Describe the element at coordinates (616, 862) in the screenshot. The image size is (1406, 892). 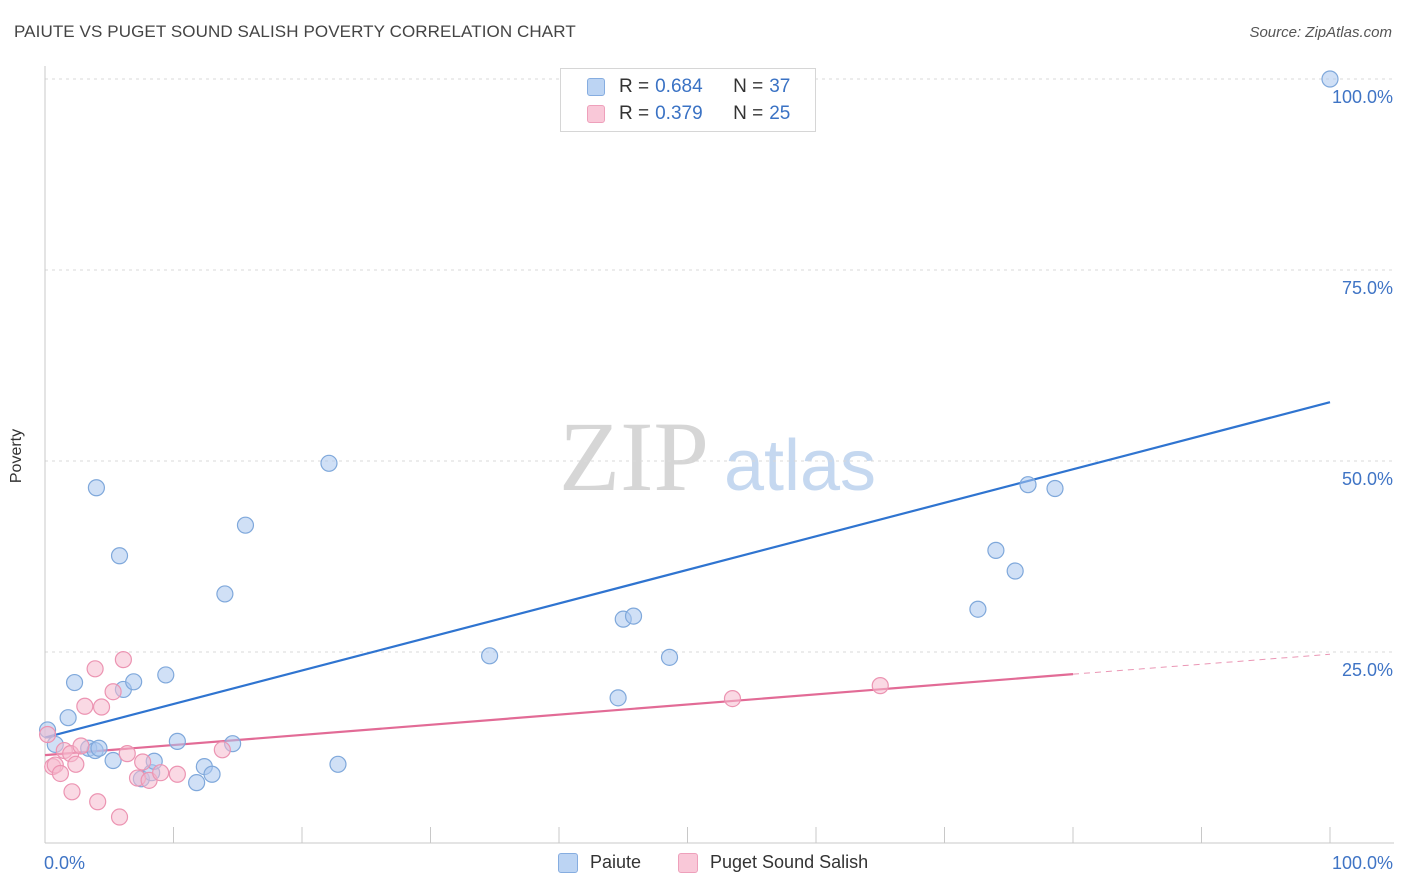
I see `legend-label-paiute: Paiute` at that location.